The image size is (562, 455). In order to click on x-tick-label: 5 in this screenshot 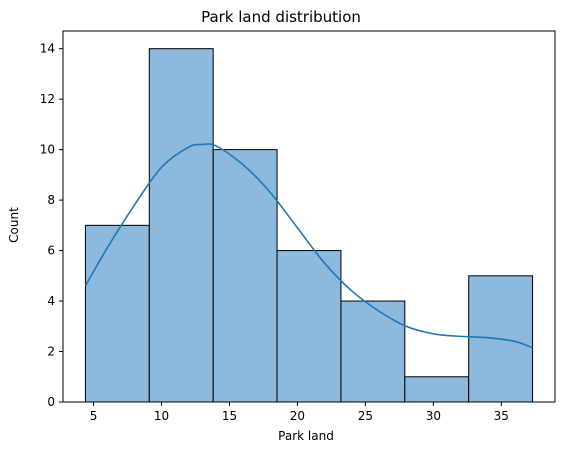, I will do `click(94, 416)`.